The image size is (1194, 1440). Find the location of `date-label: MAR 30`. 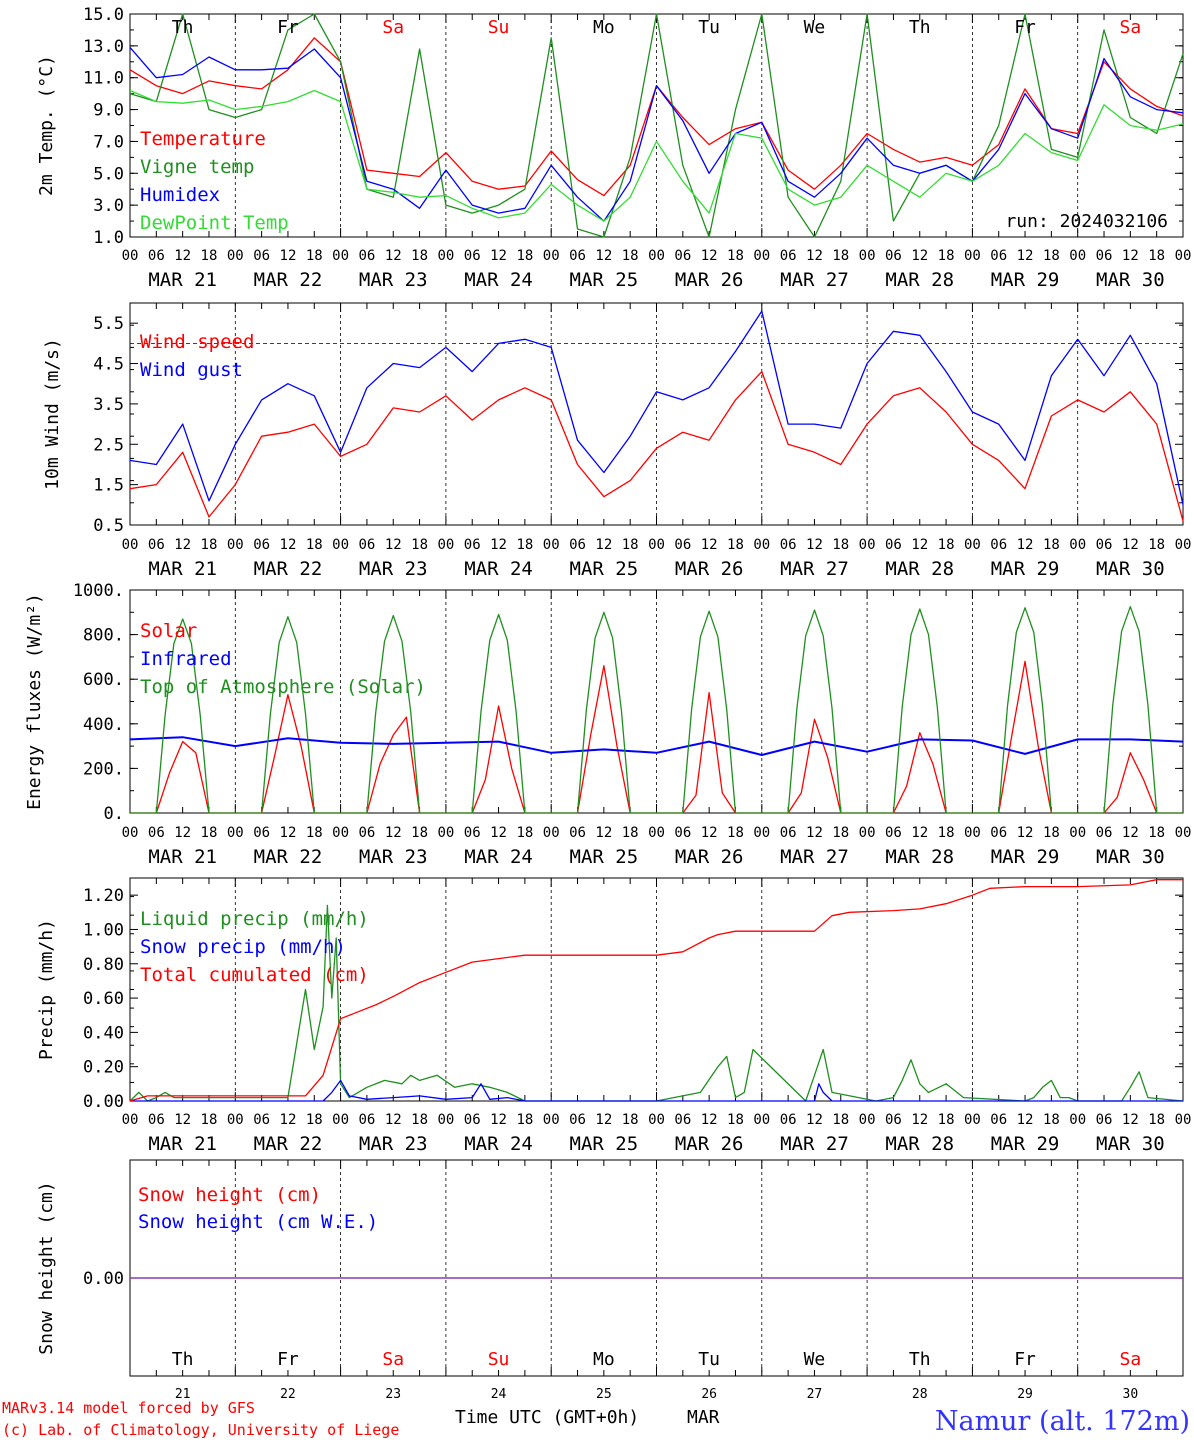

date-label: MAR 30 is located at coordinates (1130, 280).